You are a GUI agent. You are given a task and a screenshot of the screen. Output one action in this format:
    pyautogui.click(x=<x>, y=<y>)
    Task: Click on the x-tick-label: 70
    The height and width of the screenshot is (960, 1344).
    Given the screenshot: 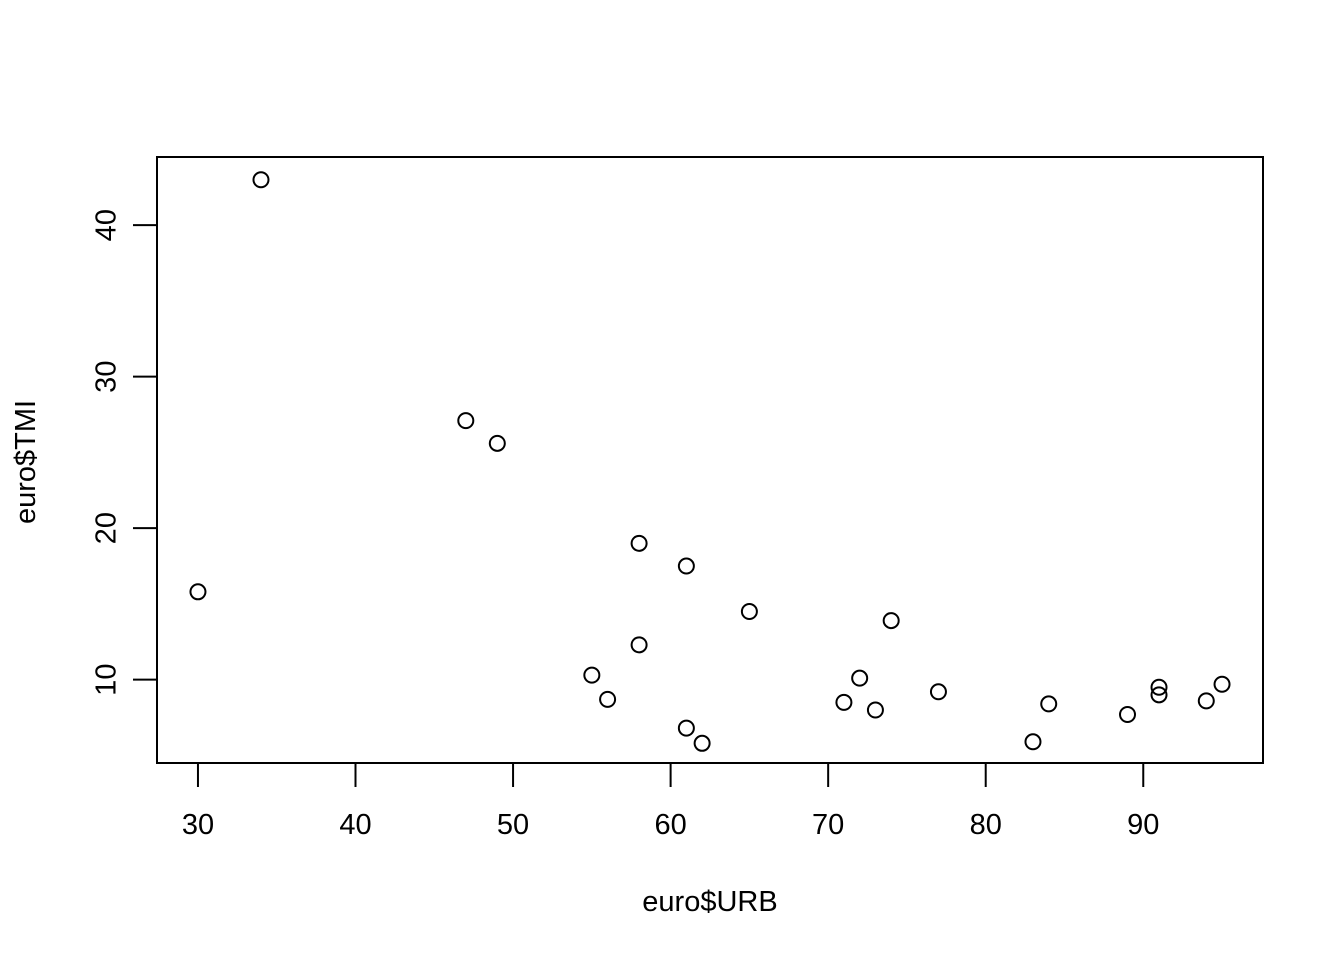 What is the action you would take?
    pyautogui.click(x=828, y=825)
    